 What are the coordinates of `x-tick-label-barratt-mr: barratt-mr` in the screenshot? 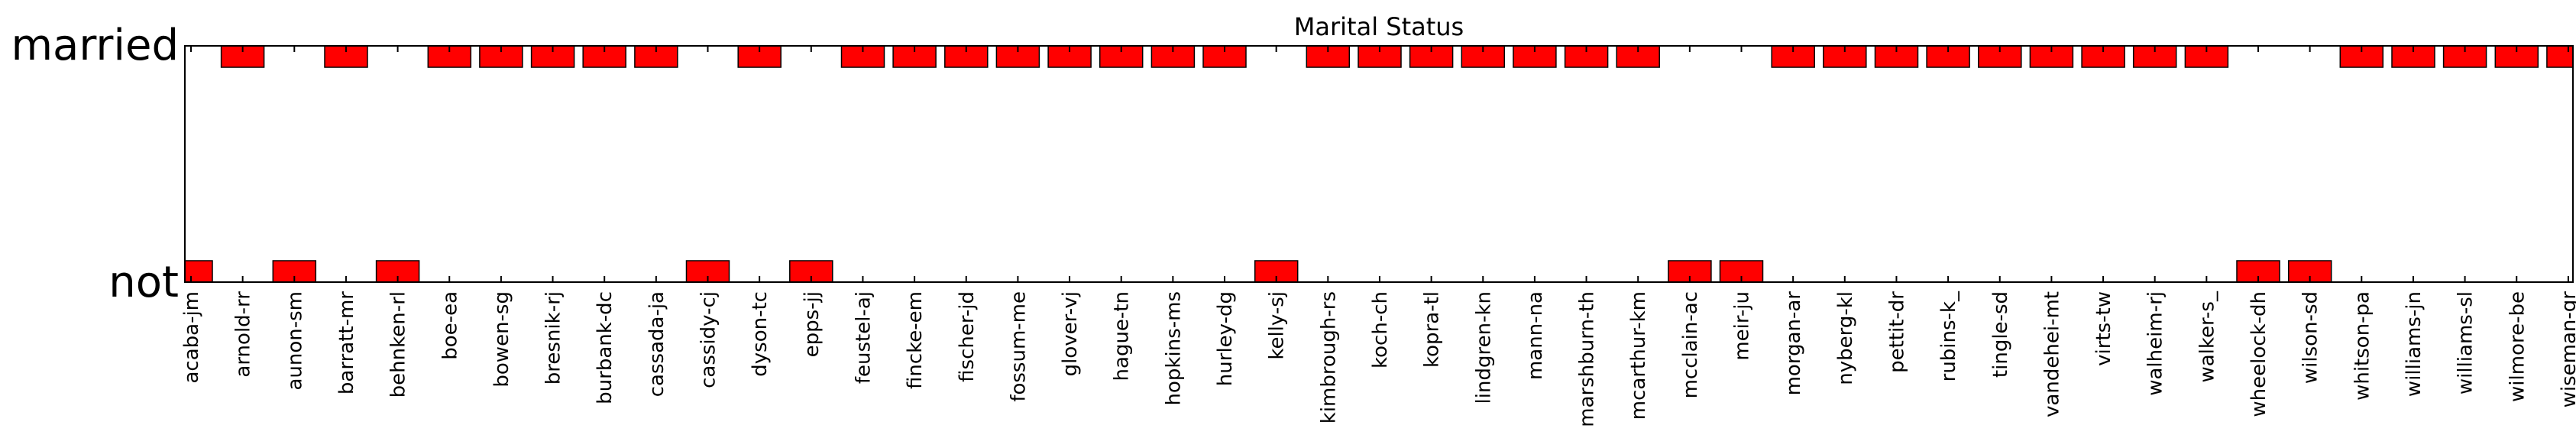 It's located at (346, 342).